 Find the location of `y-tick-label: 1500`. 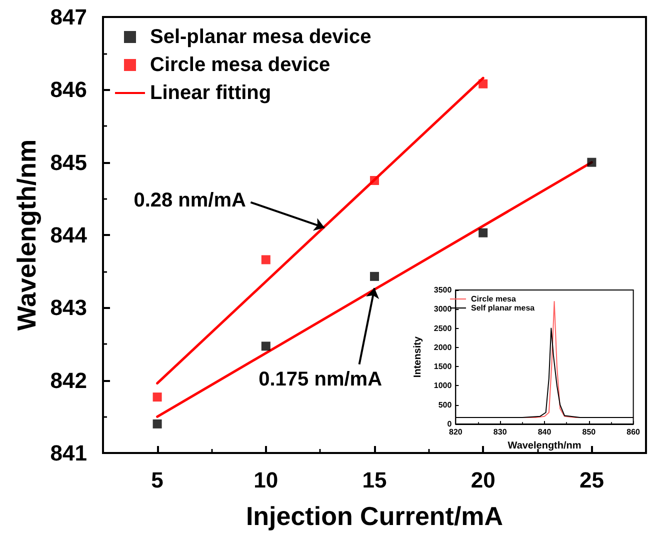

y-tick-label: 1500 is located at coordinates (443, 367).